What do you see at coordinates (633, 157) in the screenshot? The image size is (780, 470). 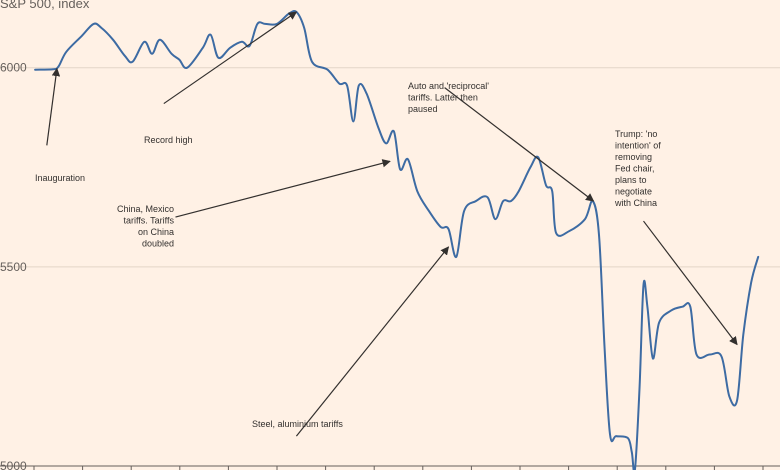 I see `annotation-line: removing` at bounding box center [633, 157].